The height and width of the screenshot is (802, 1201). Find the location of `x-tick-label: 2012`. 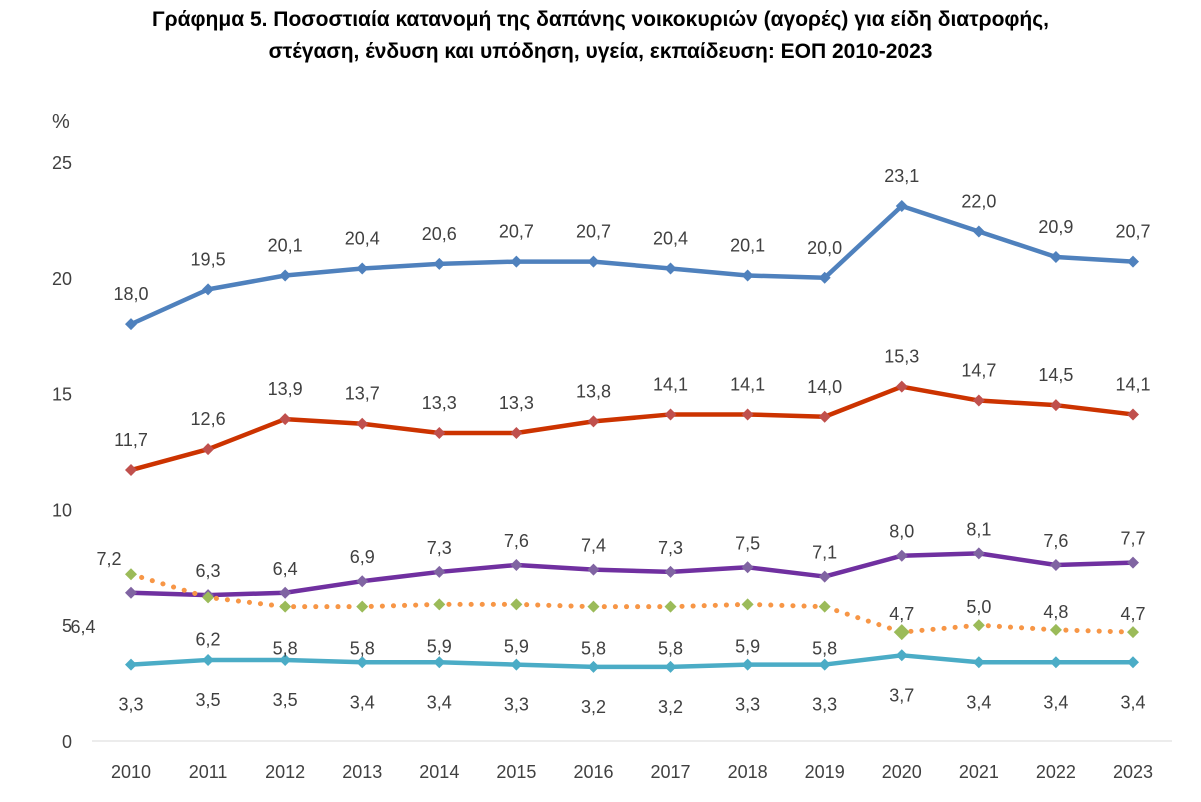

x-tick-label: 2012 is located at coordinates (285, 772).